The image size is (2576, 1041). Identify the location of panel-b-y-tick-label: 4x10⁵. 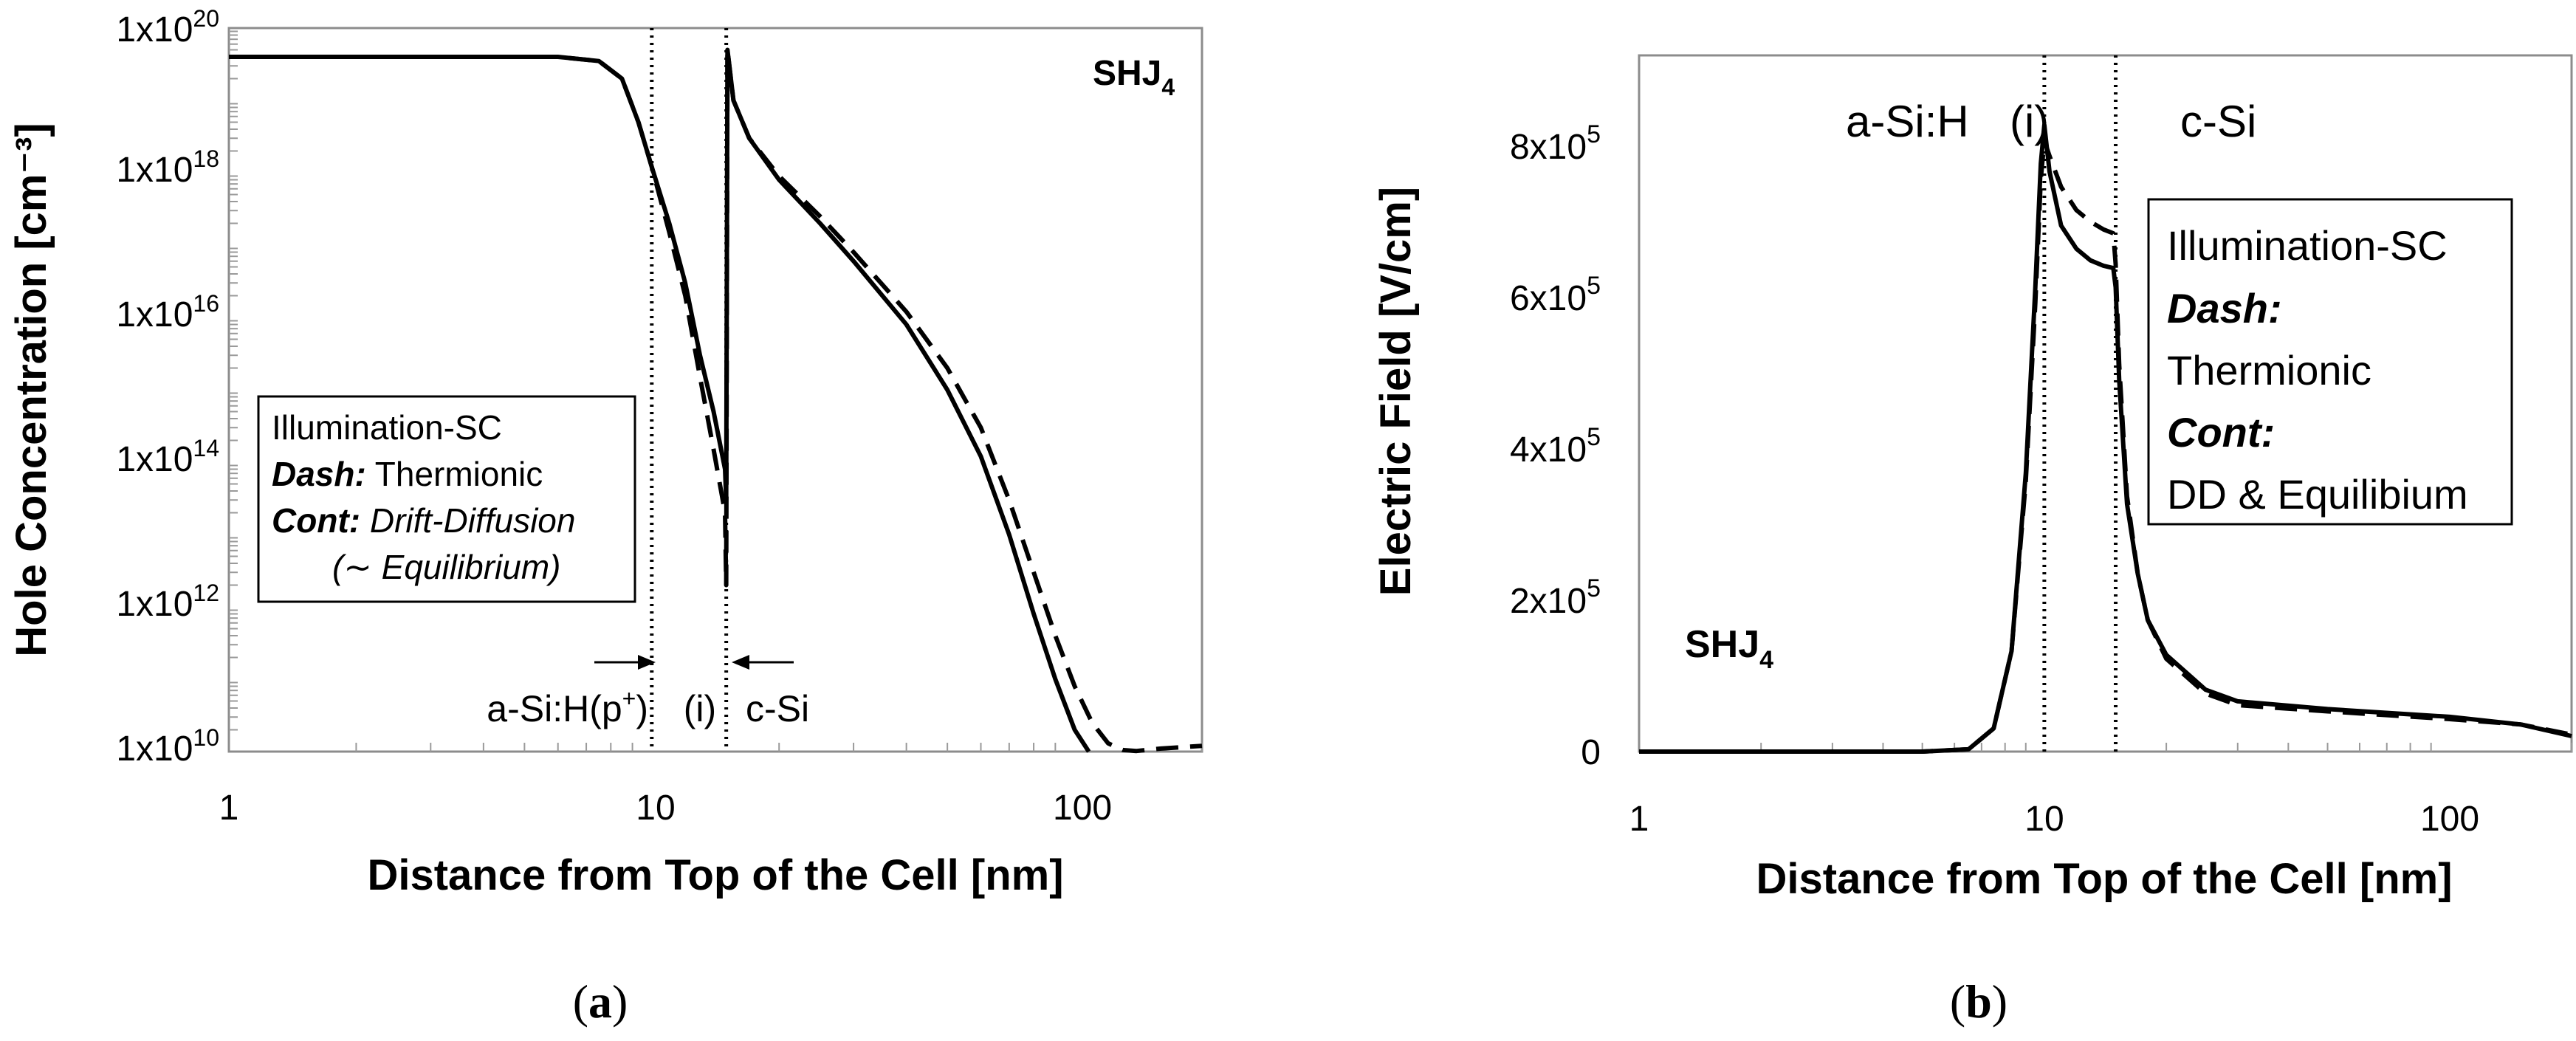
(1555, 447).